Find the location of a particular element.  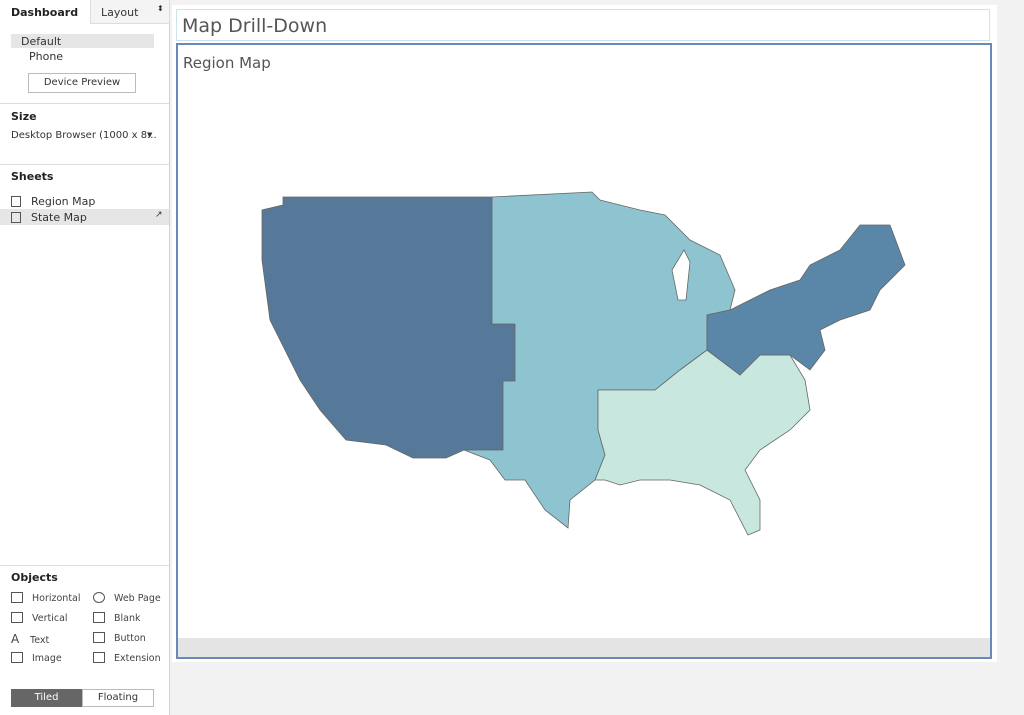

region-east is located at coordinates (806, 300).